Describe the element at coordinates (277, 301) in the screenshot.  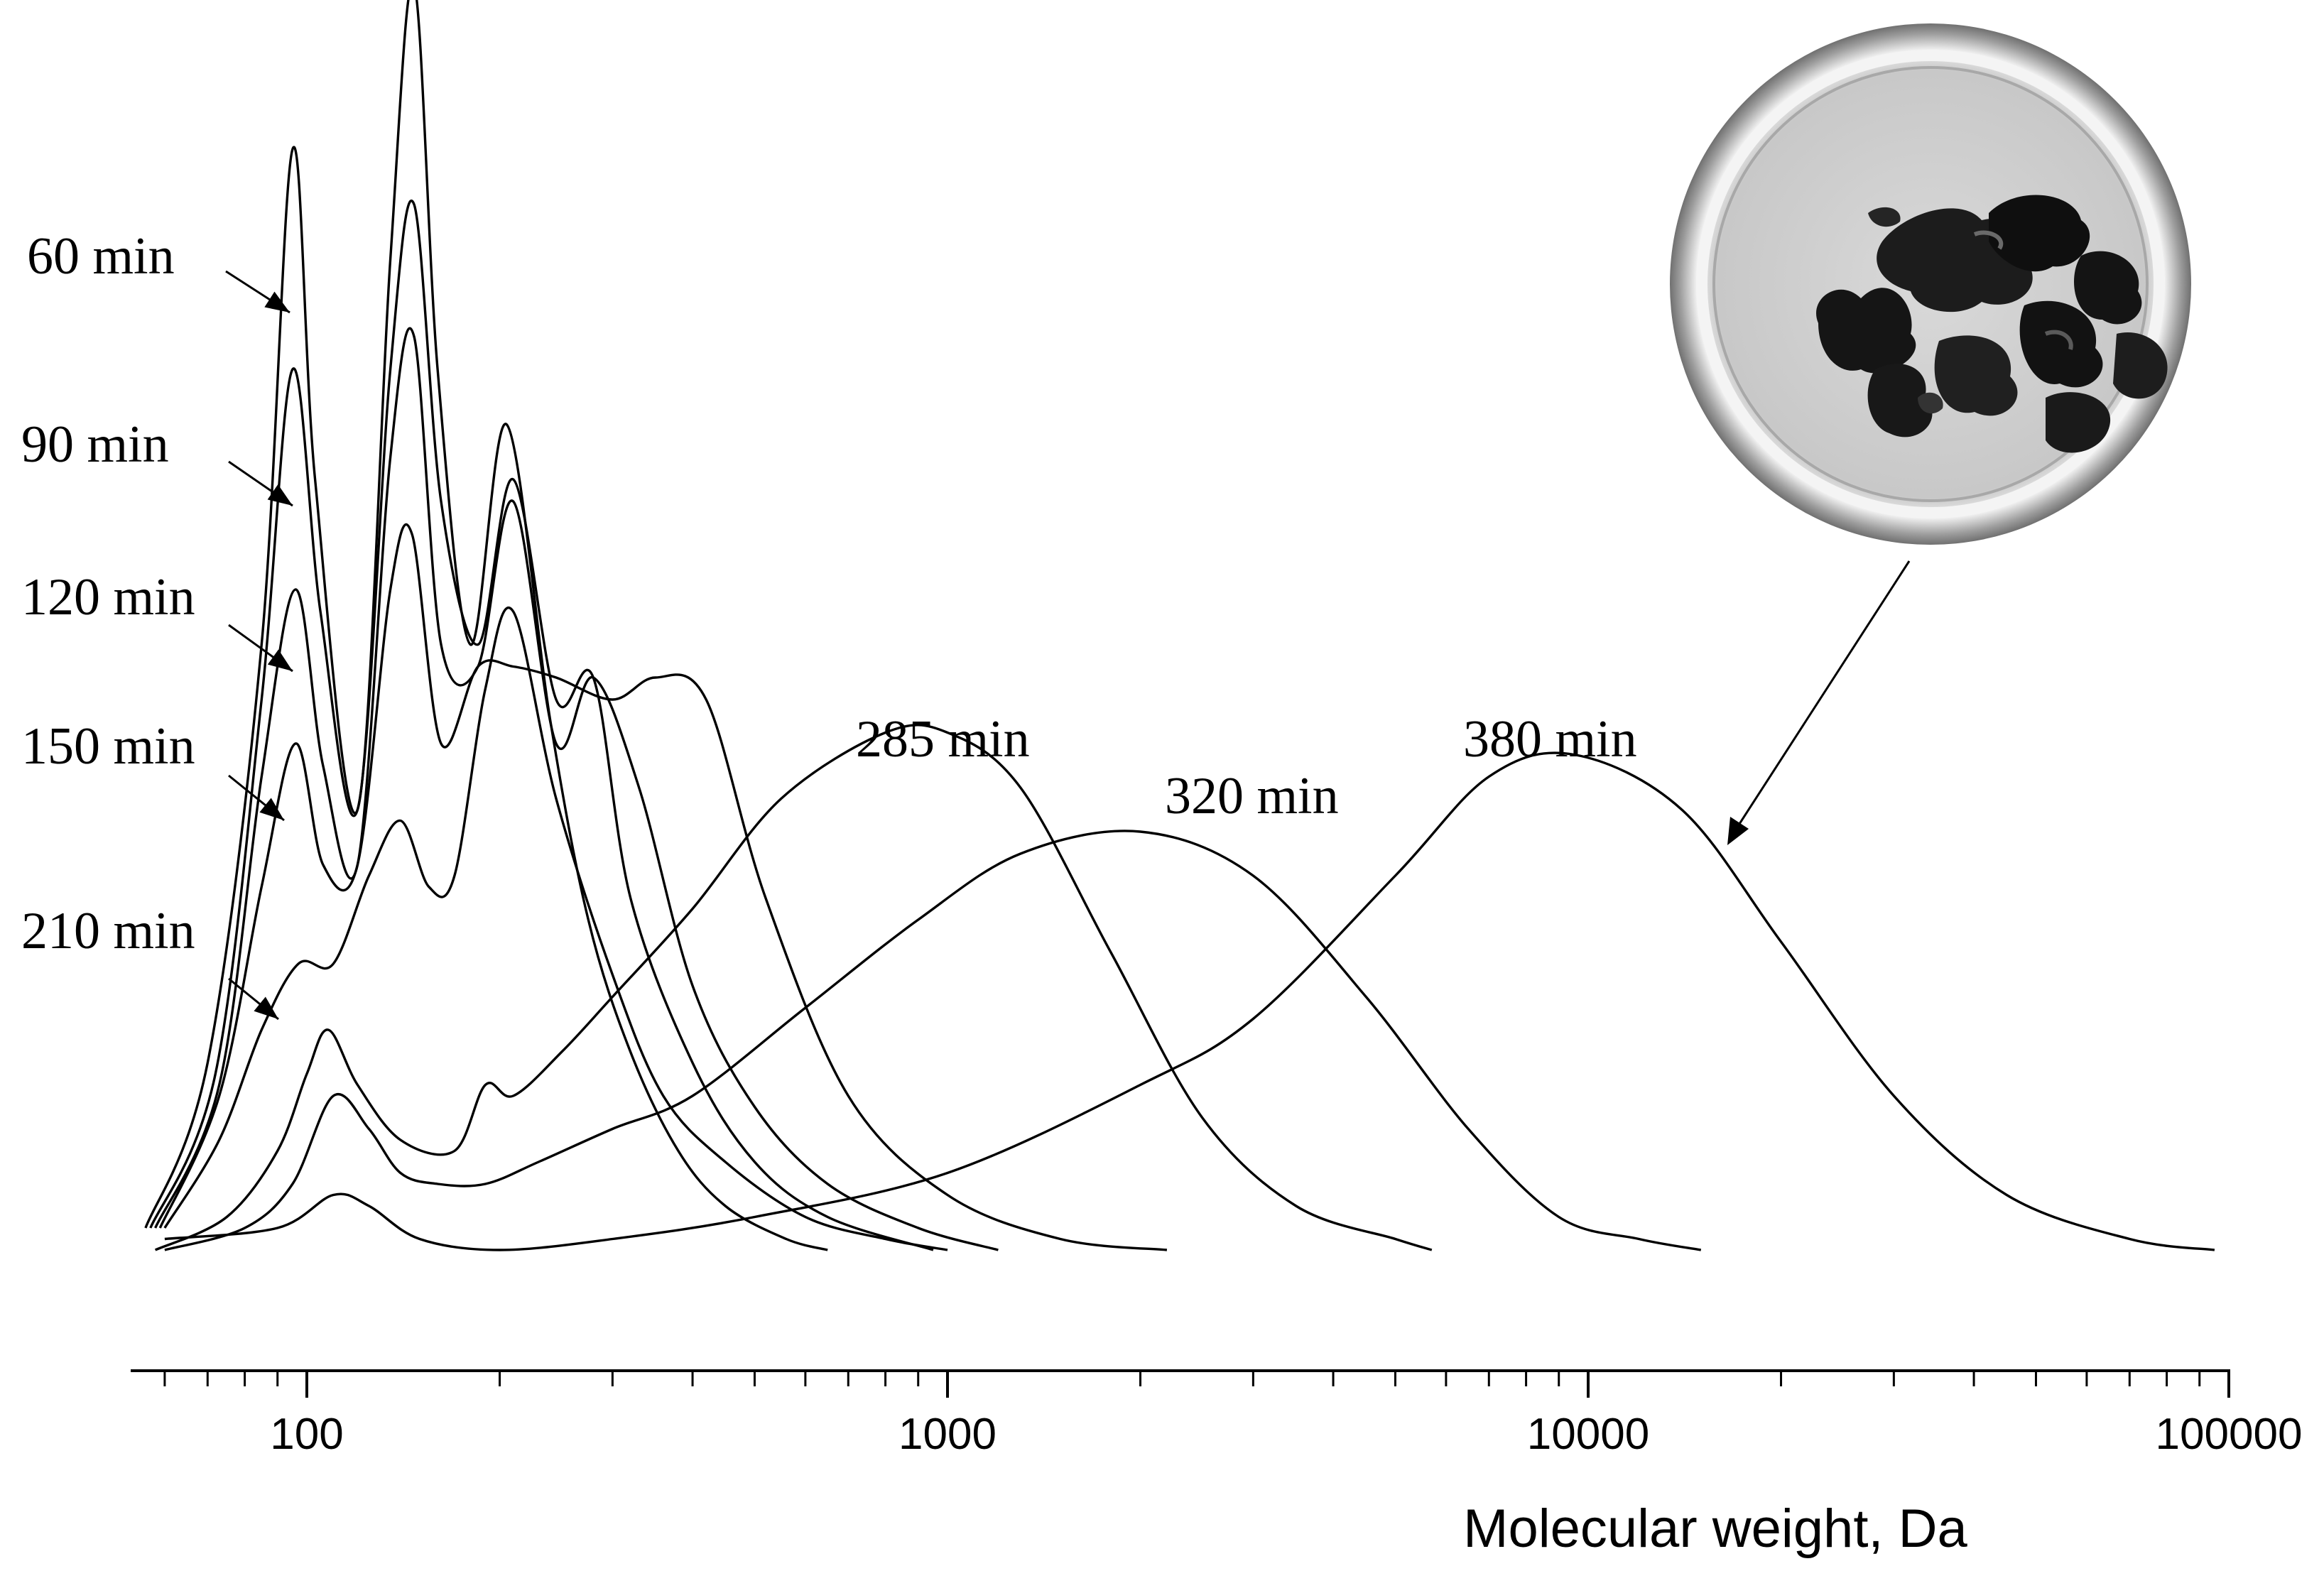
I see `leader-arrowhead-60-min` at that location.